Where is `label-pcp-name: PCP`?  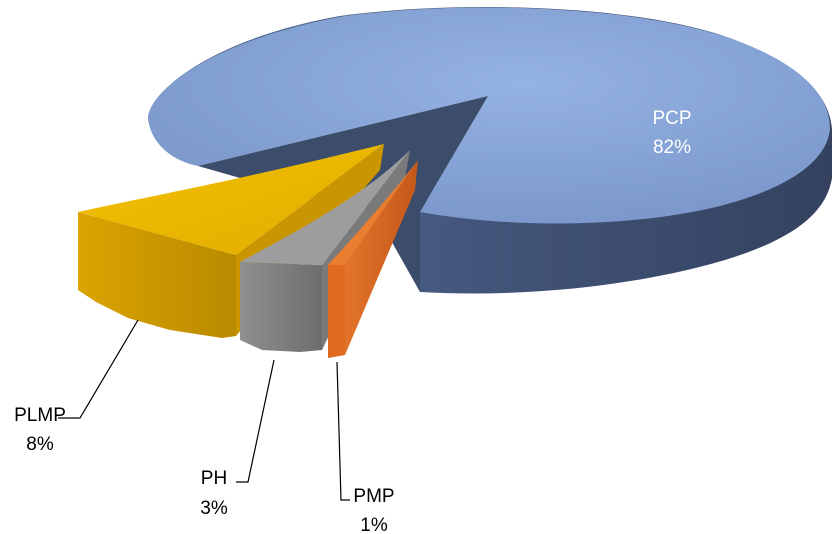
label-pcp-name: PCP is located at coordinates (671, 118).